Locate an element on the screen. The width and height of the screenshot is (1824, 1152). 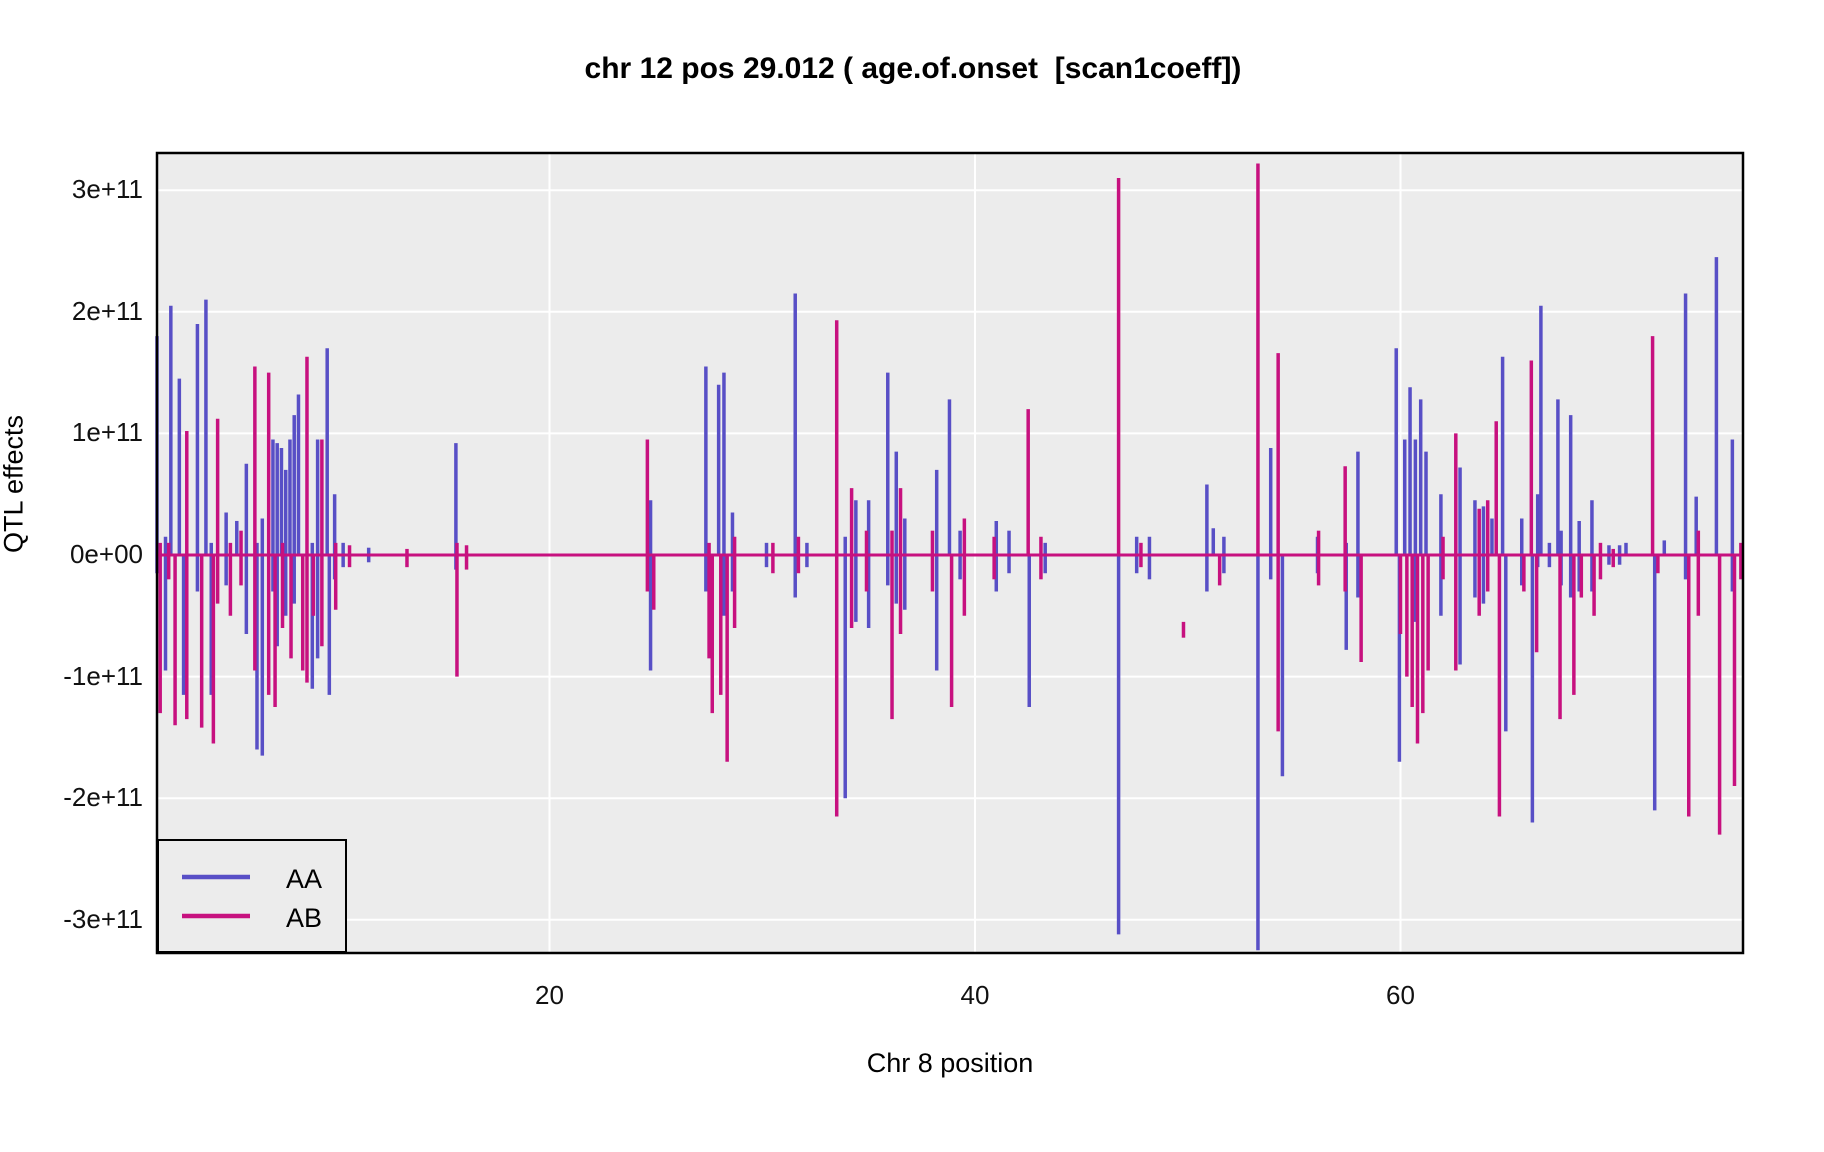
legend-label-aa: AA is located at coordinates (304, 879).